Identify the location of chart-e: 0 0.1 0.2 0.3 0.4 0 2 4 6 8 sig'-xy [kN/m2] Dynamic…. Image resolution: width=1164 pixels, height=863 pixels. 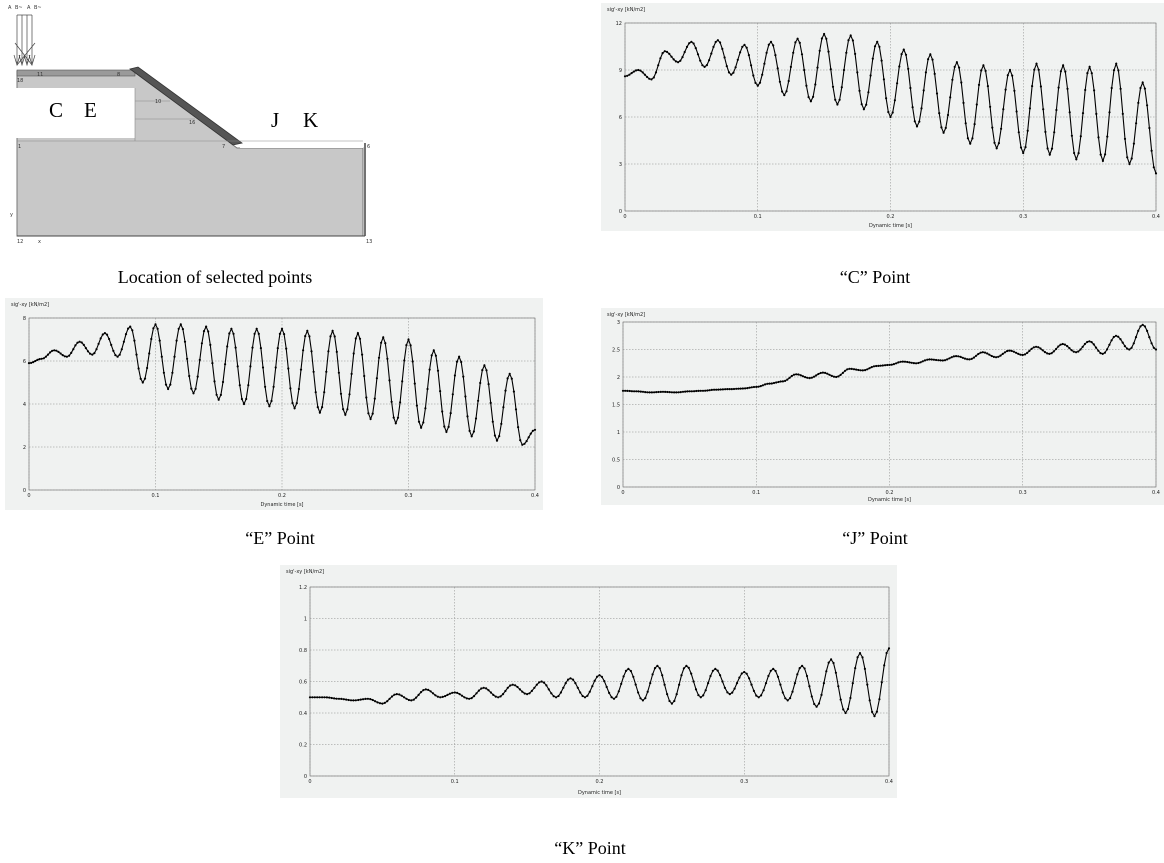
(275, 405).